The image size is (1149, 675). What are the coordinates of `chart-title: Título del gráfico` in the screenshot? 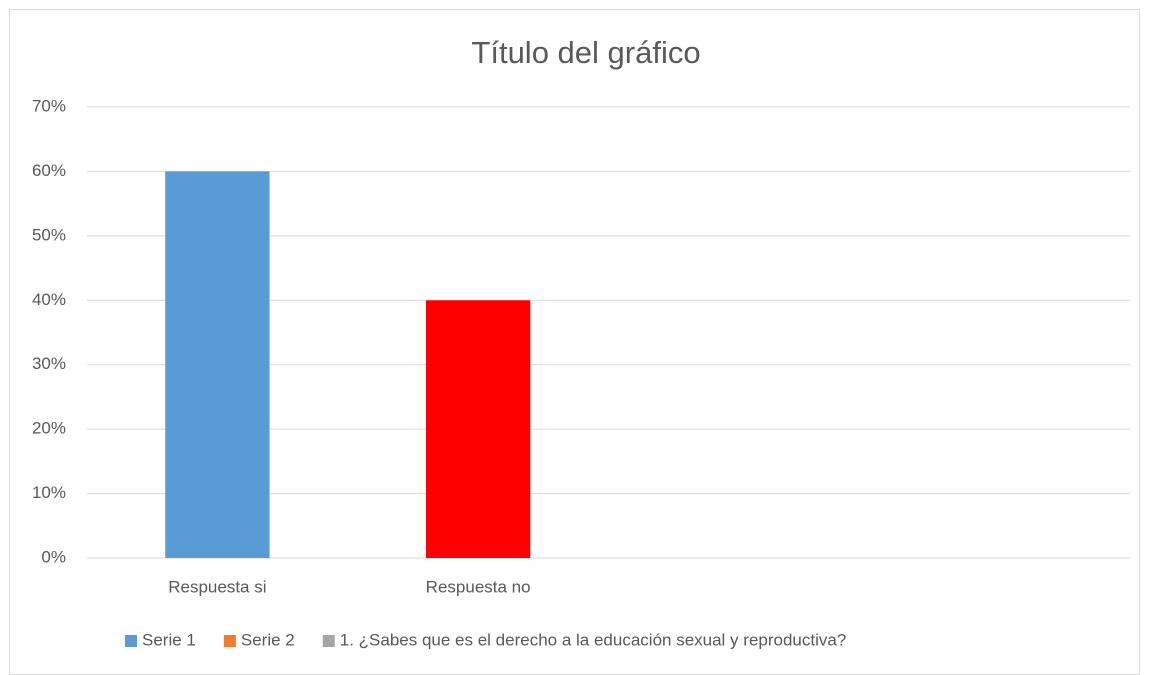 It's located at (585, 52).